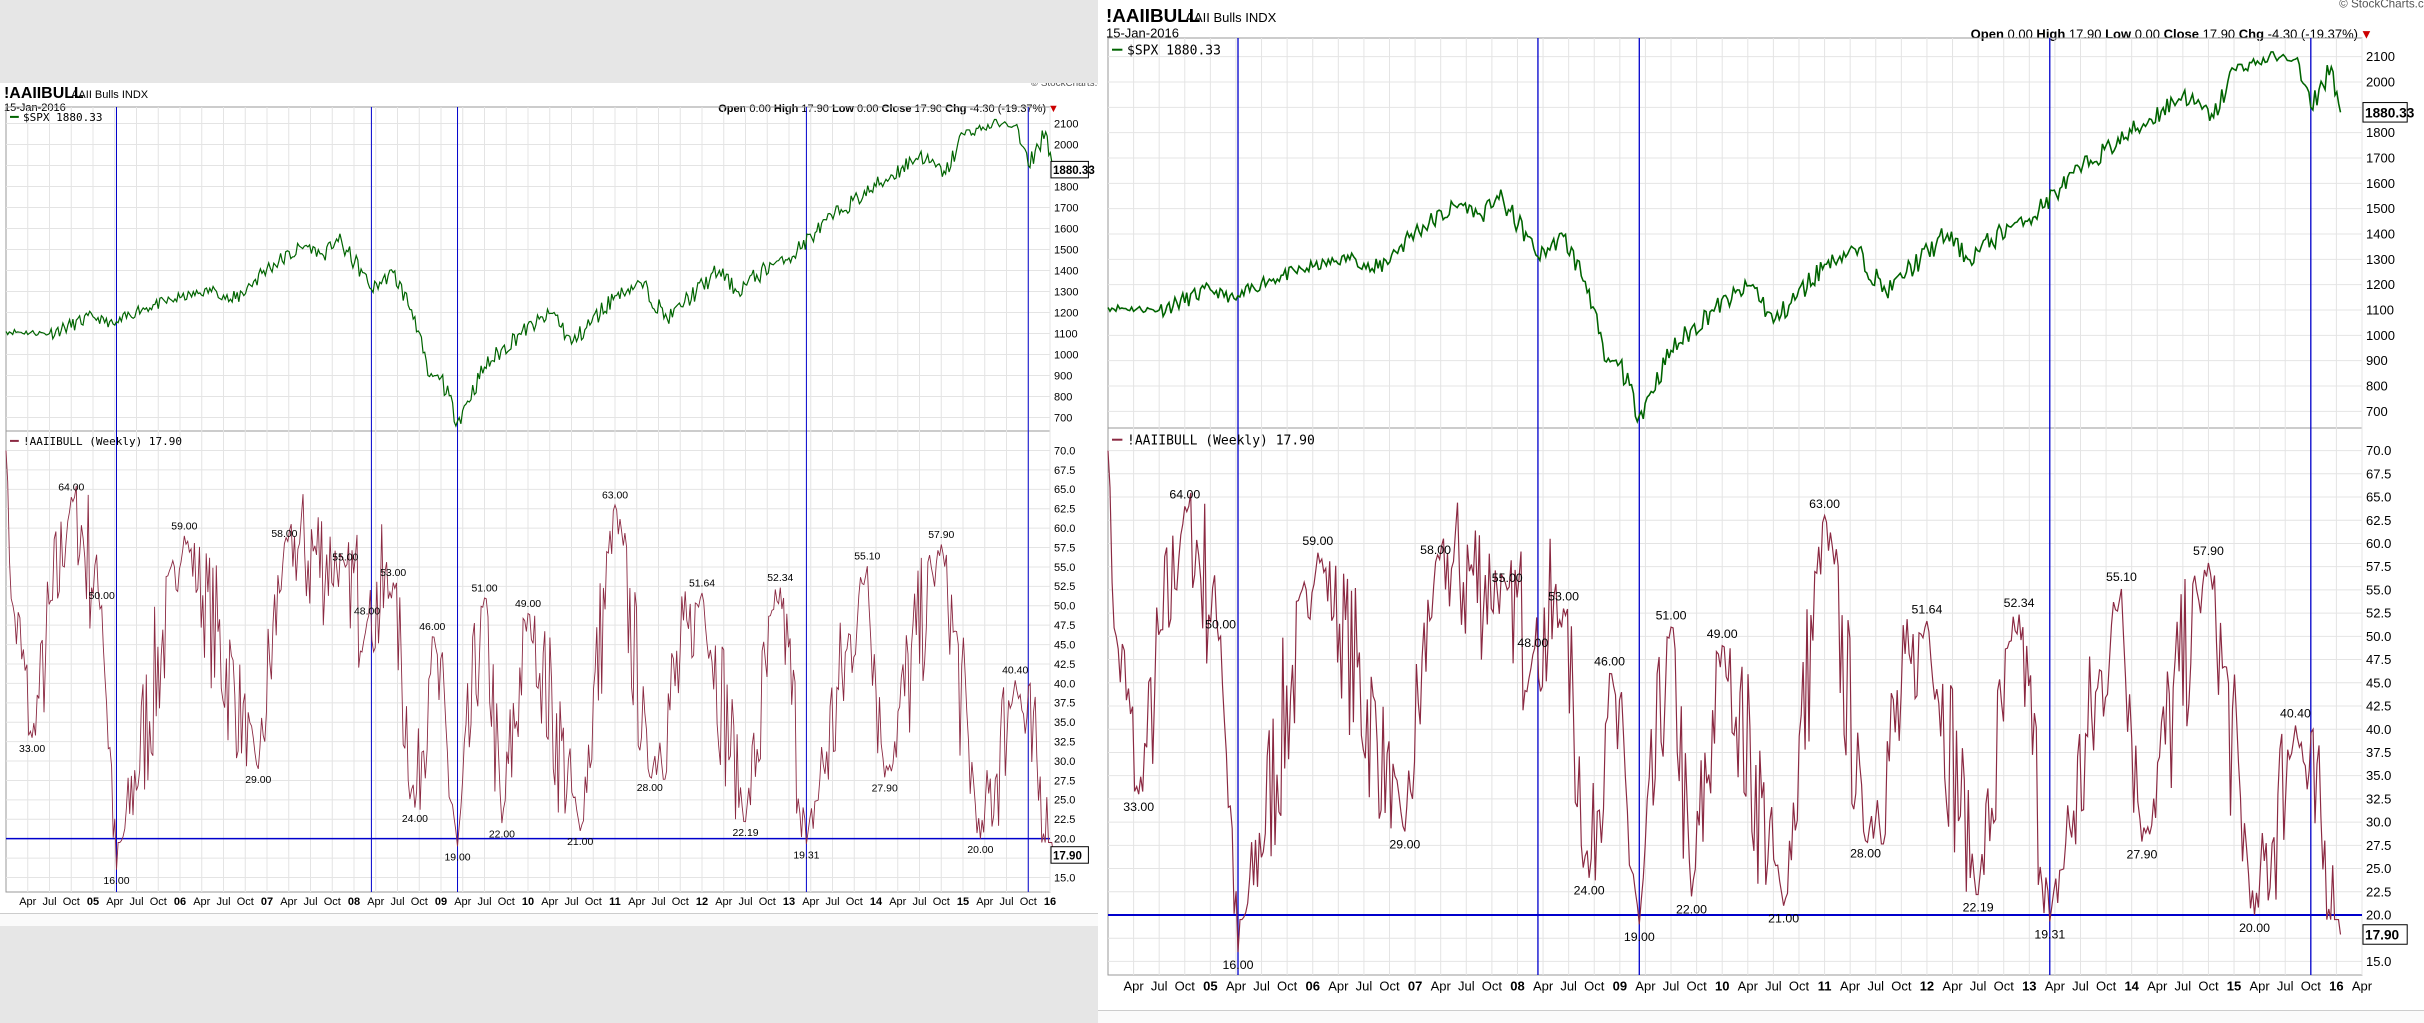  I want to click on undefined-bull-y-tick: 15.0, so click(1064, 878).